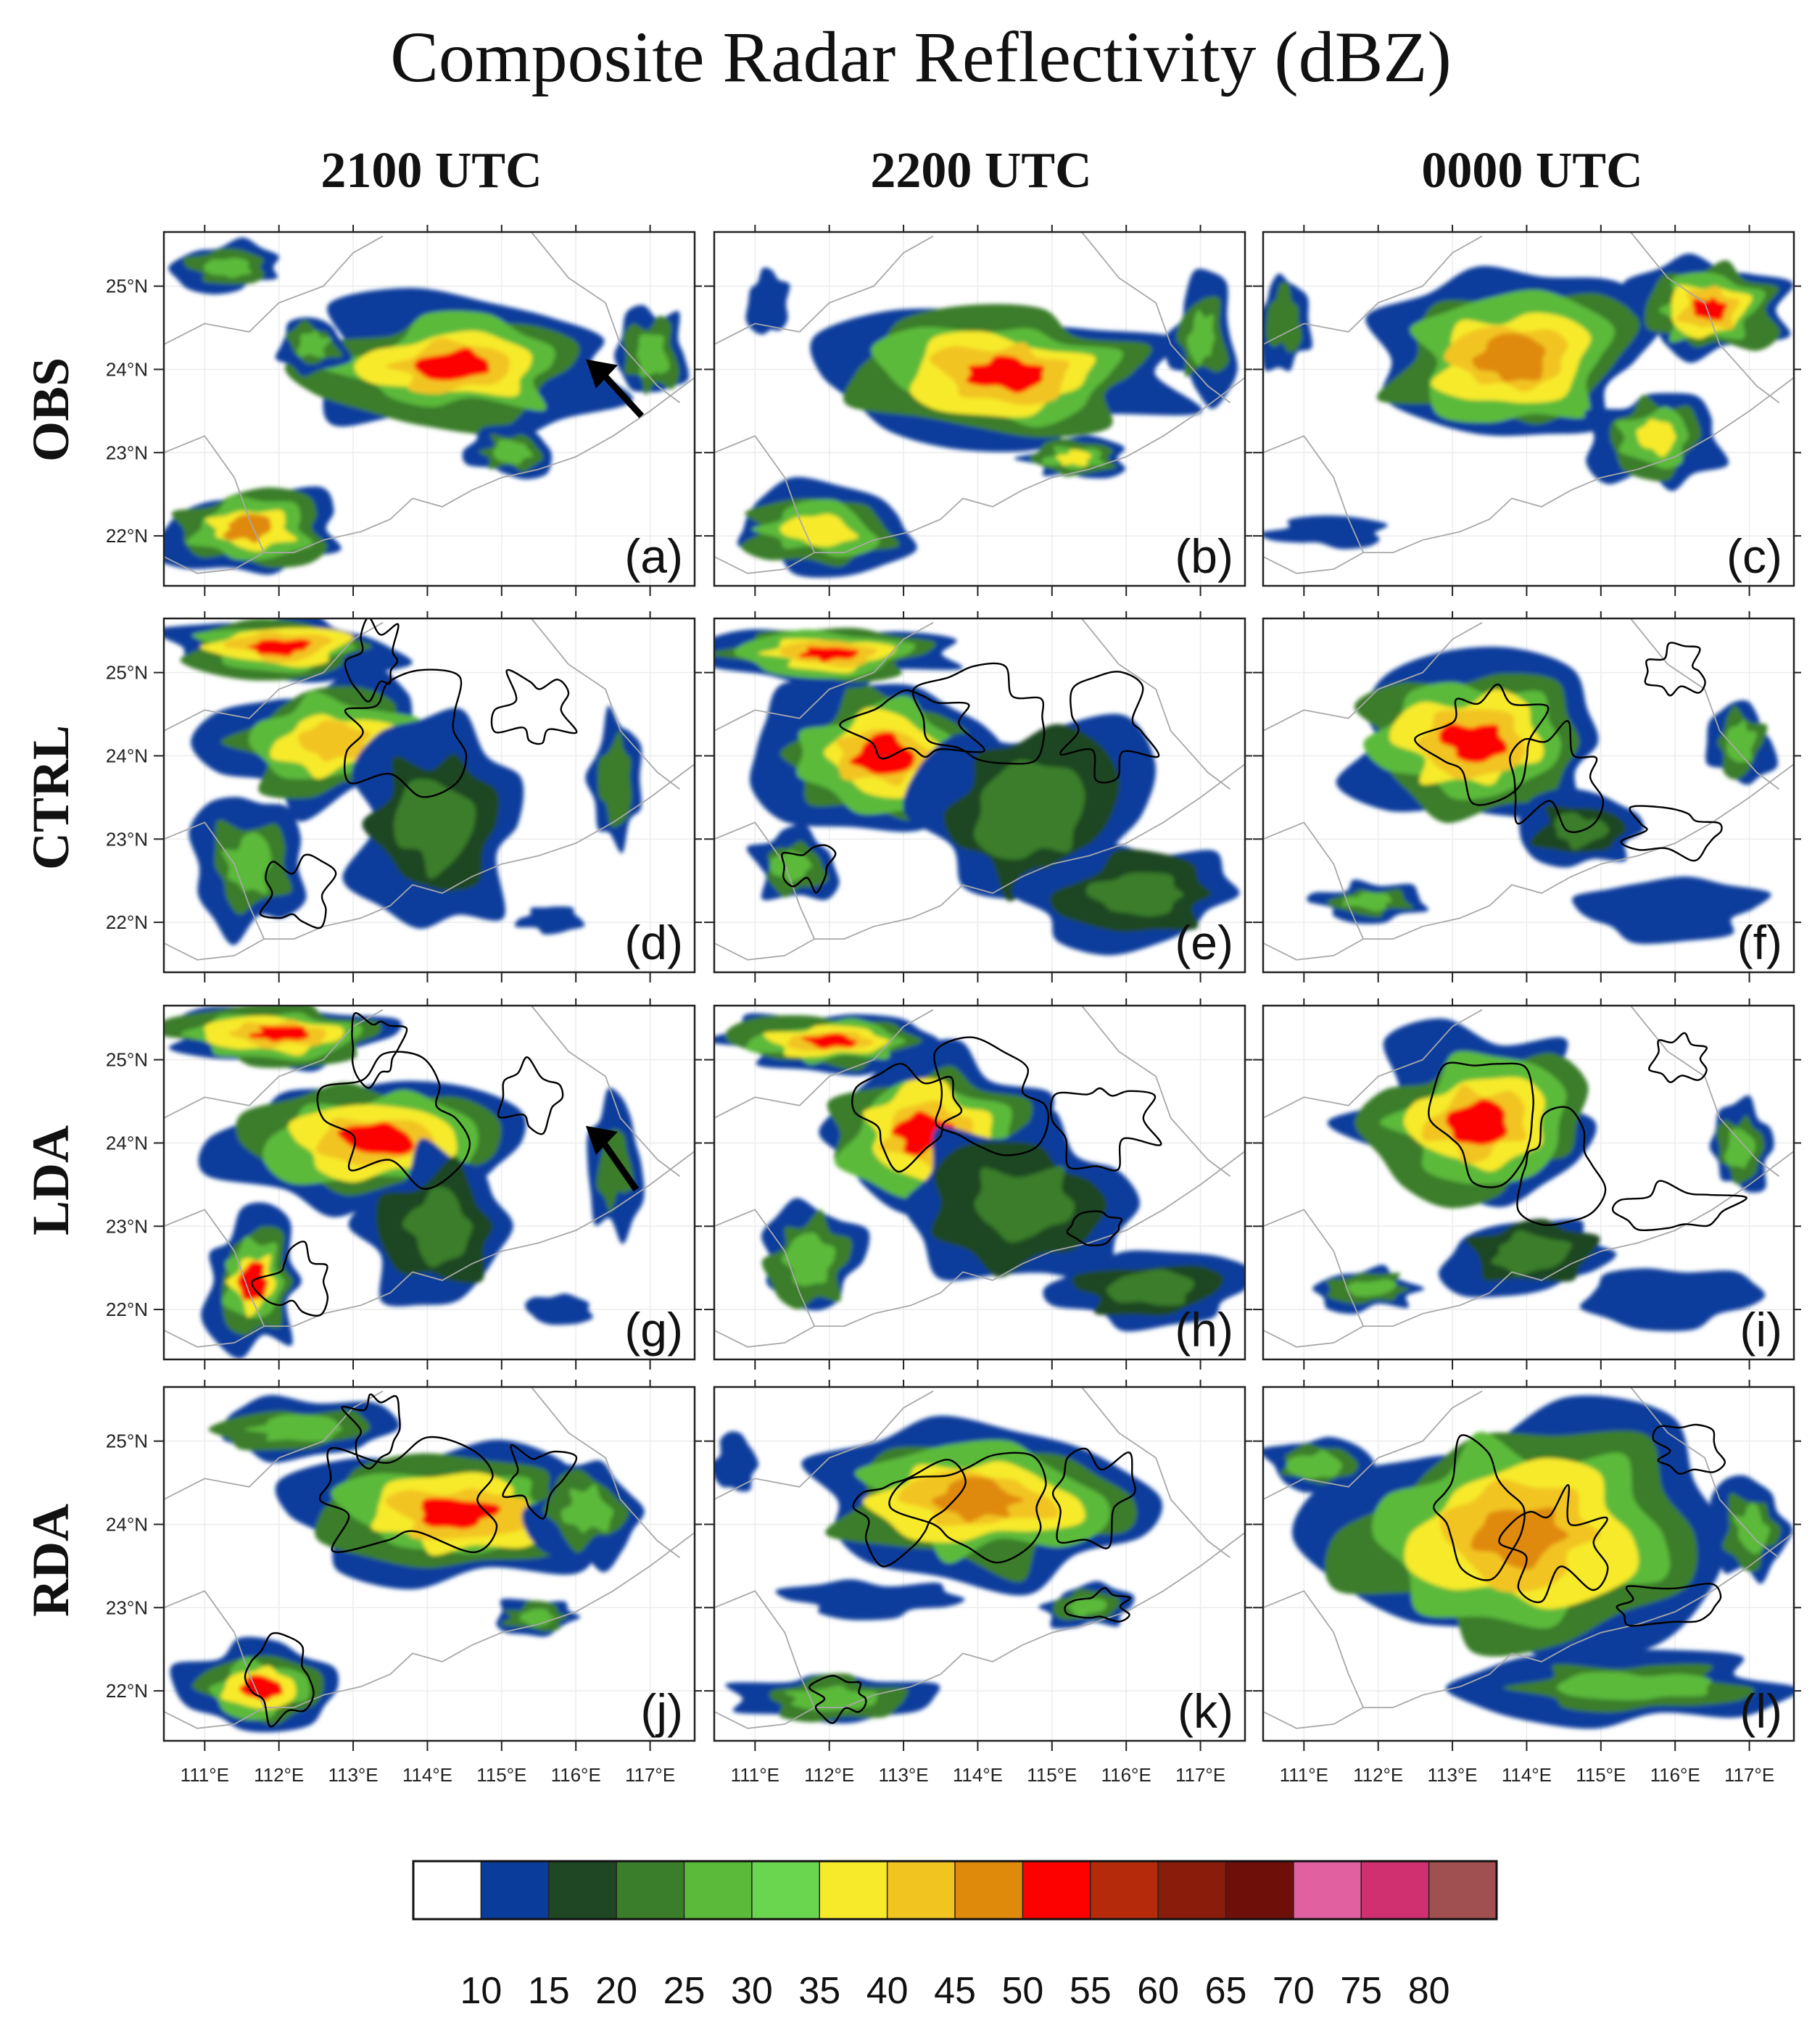 This screenshot has height=2033, width=1820. What do you see at coordinates (653, 556) in the screenshot?
I see `panel-label: (a)` at bounding box center [653, 556].